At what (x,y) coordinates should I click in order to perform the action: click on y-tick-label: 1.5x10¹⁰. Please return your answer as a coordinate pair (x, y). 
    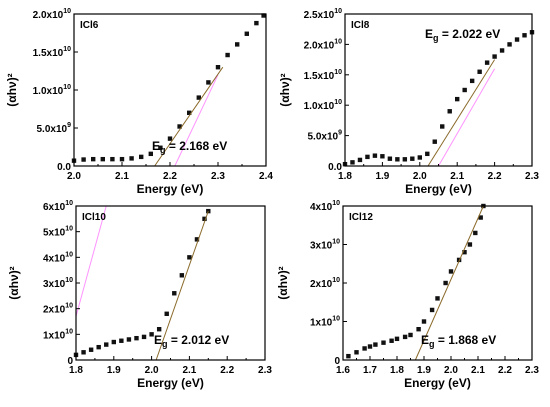
    Looking at the image, I should click on (52, 52).